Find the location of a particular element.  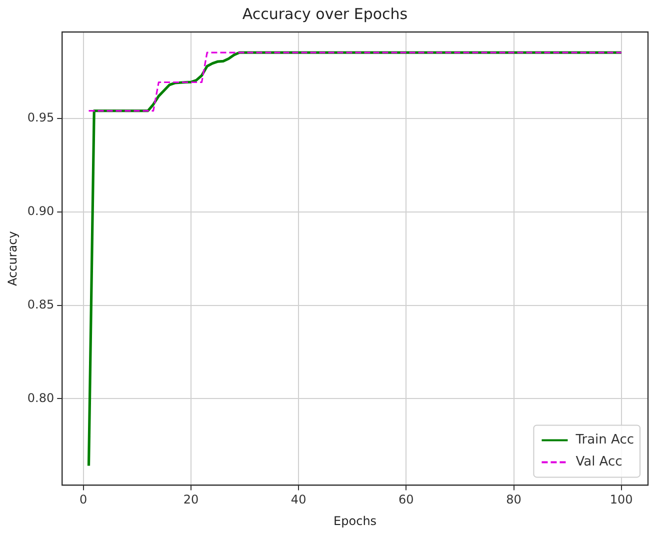

x-tick-label: 0 is located at coordinates (84, 499).